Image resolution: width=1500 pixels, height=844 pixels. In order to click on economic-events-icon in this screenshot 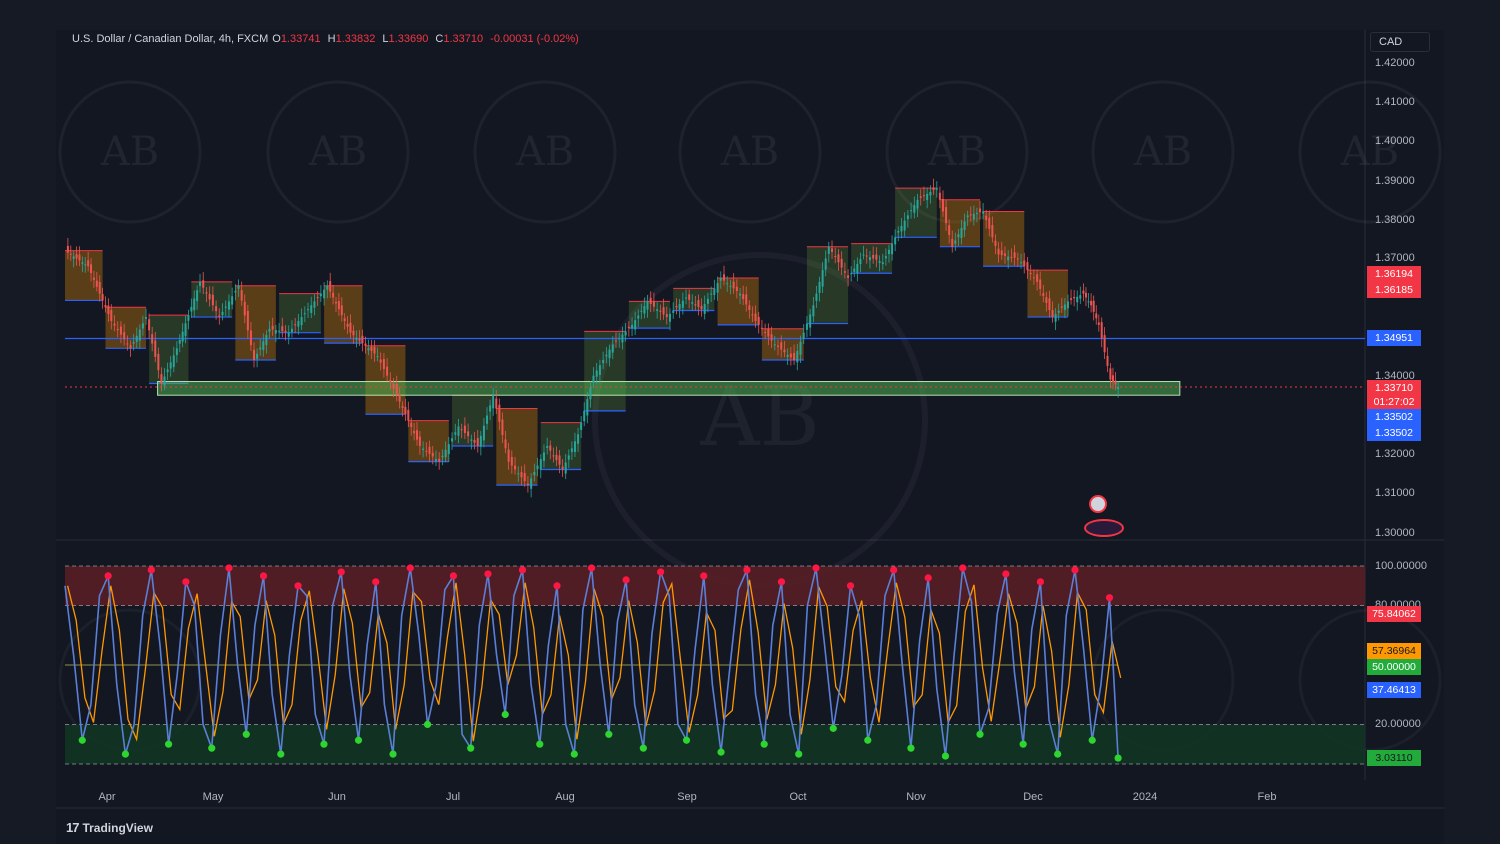, I will do `click(1104, 528)`.